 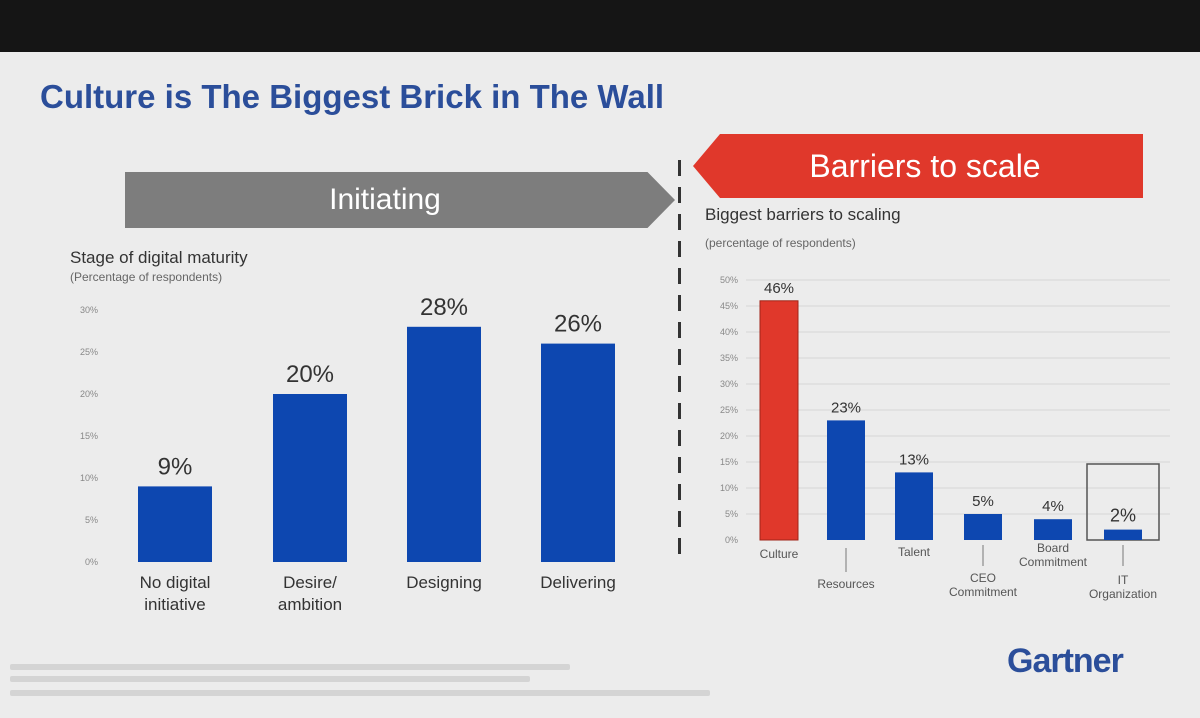 I want to click on left-data-label: 20%, so click(x=310, y=374).